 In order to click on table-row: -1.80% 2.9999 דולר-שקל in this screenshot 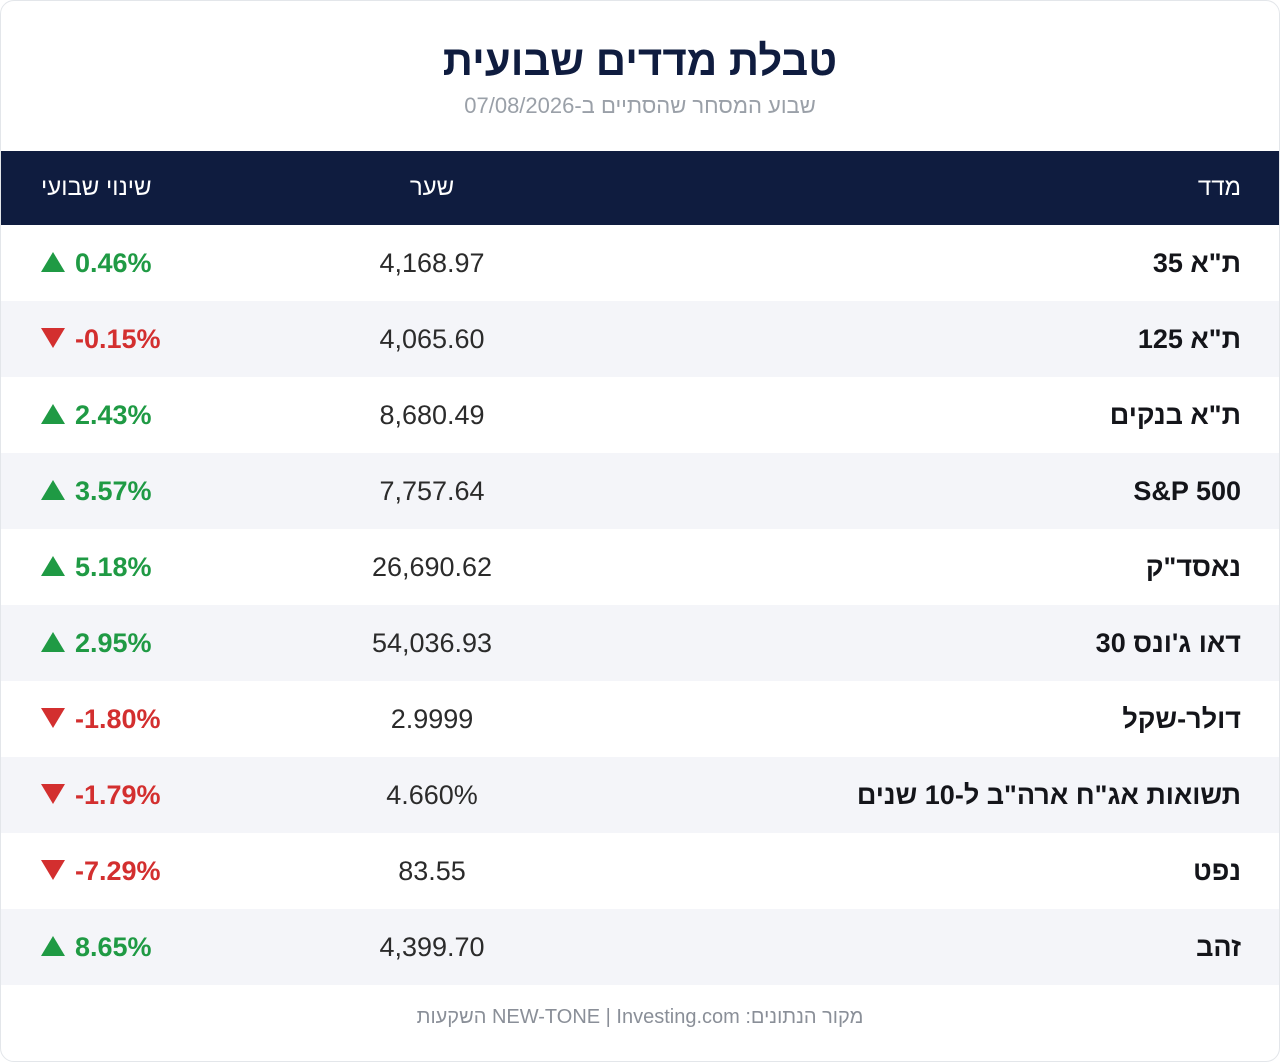, I will do `click(640, 719)`.